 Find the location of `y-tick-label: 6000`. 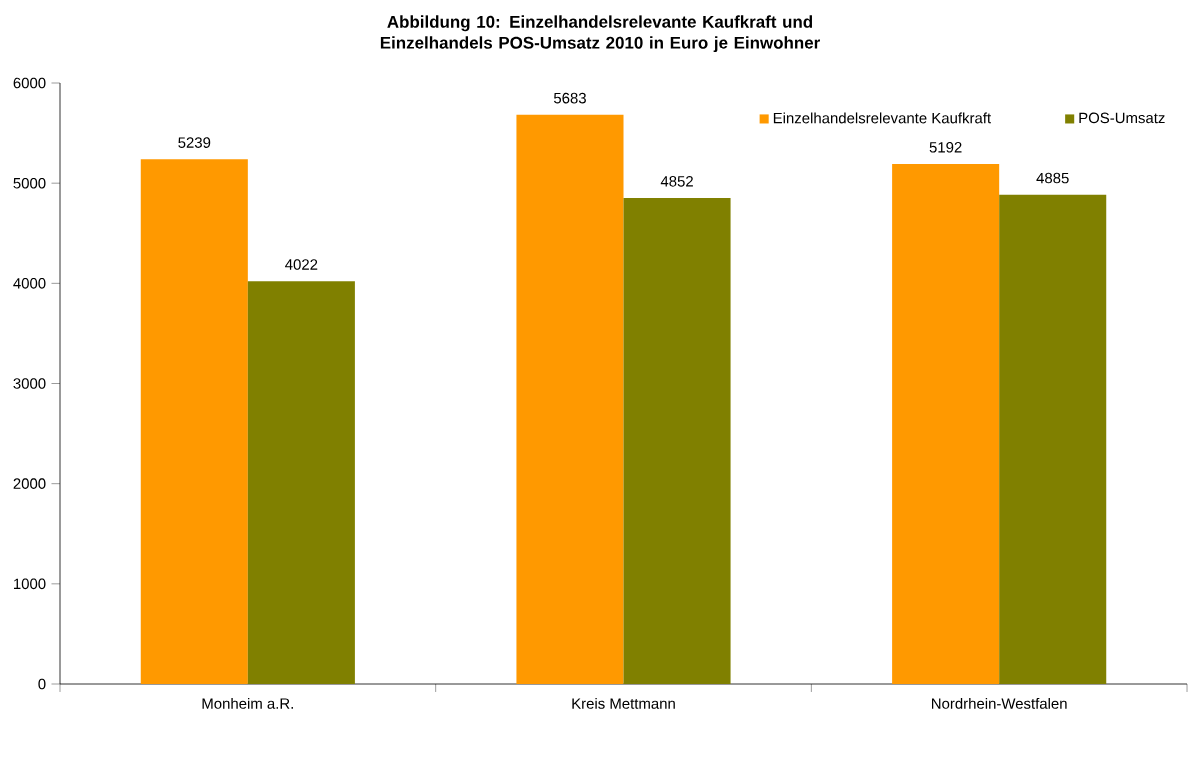

y-tick-label: 6000 is located at coordinates (29, 83).